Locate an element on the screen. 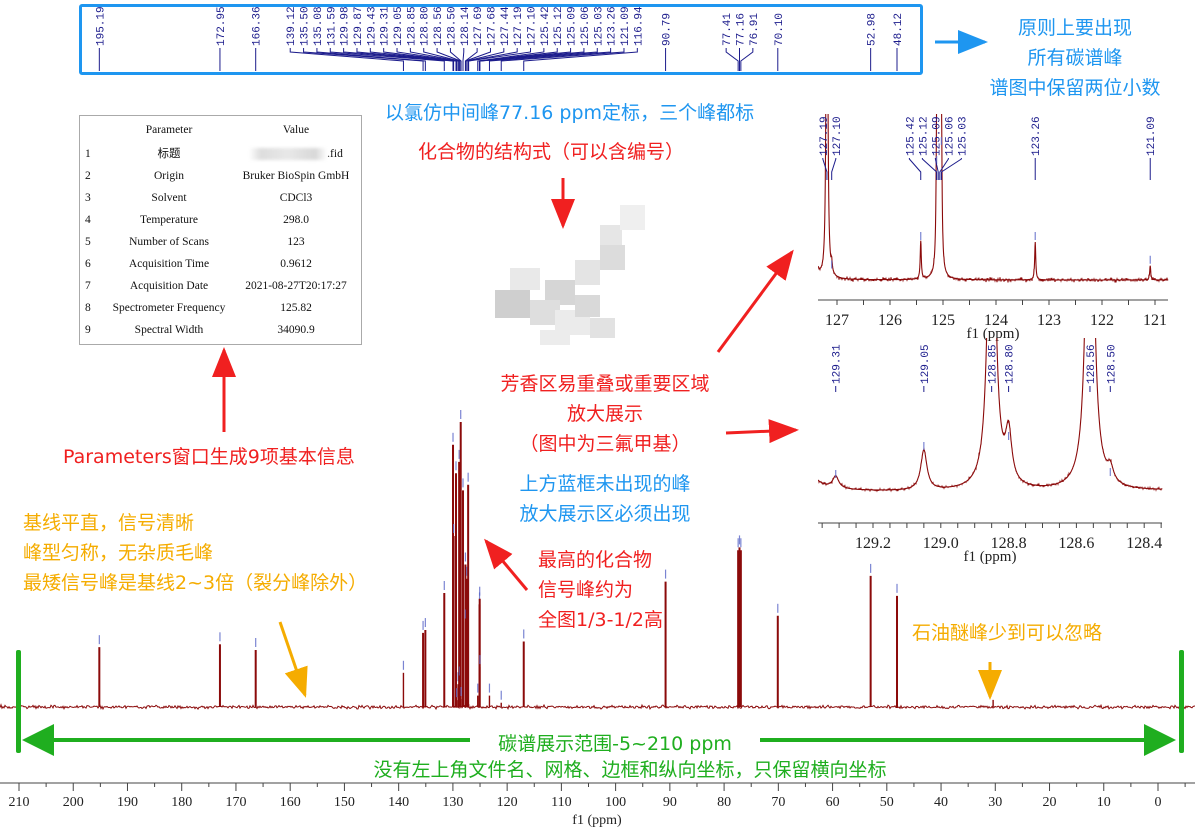  parameter-name: Acquisition Date is located at coordinates (169, 286).